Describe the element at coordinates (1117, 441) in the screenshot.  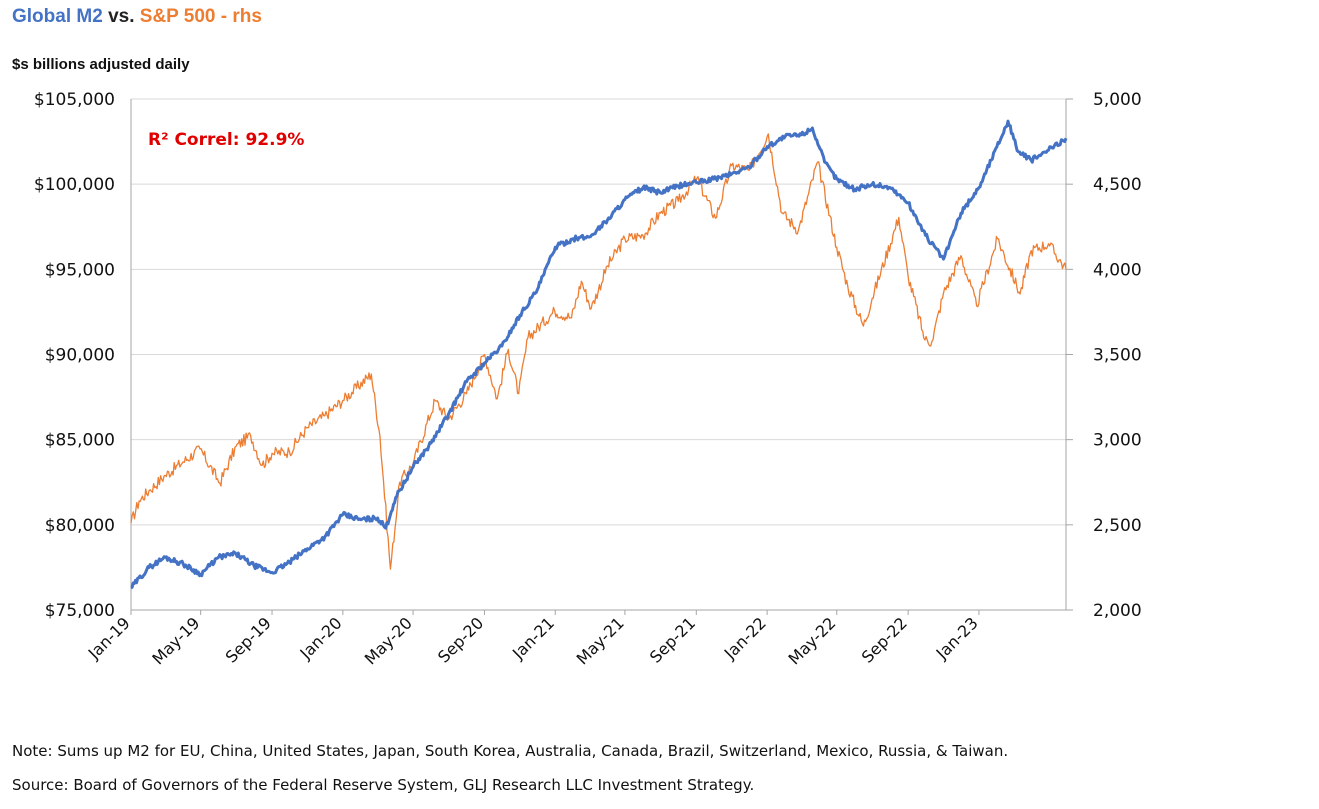
I see `y-right-tick-label: 3,000` at that location.